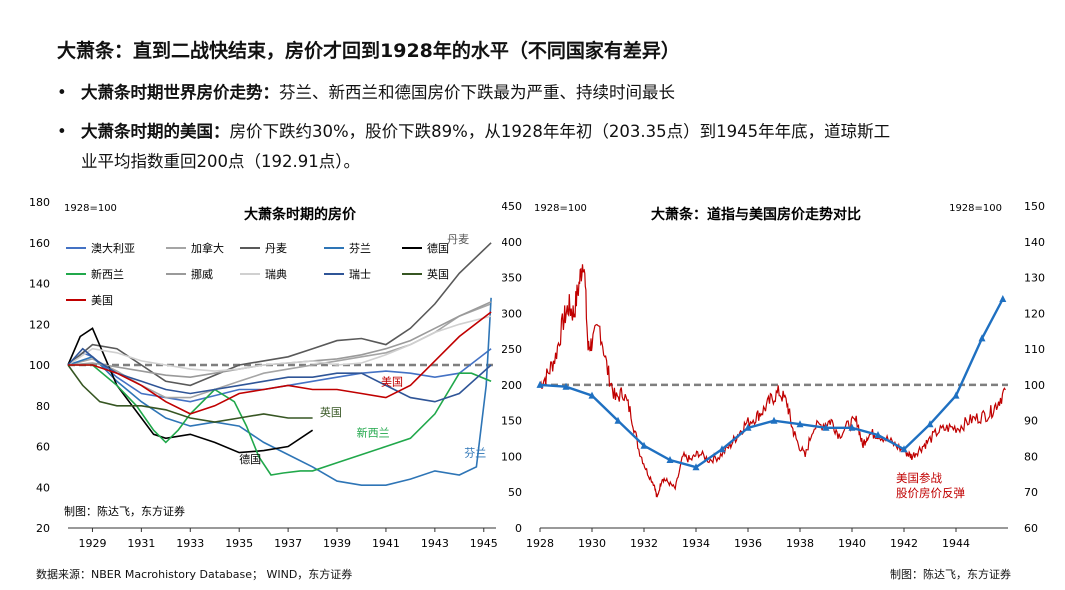 The width and height of the screenshot is (1065, 590). I want to click on series-line-us, so click(280, 363).